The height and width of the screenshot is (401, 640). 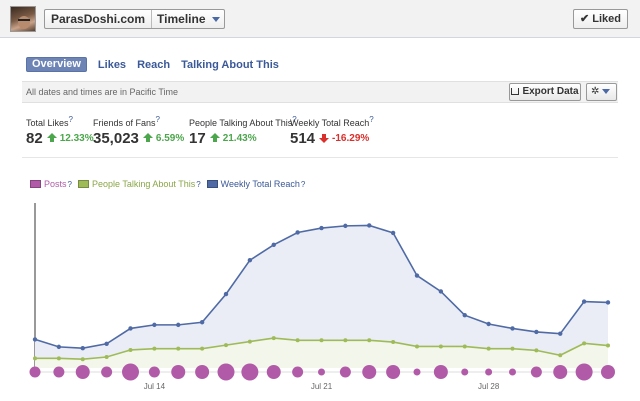 I want to click on legend-item-talking: People Talking About This?, so click(x=139, y=184).